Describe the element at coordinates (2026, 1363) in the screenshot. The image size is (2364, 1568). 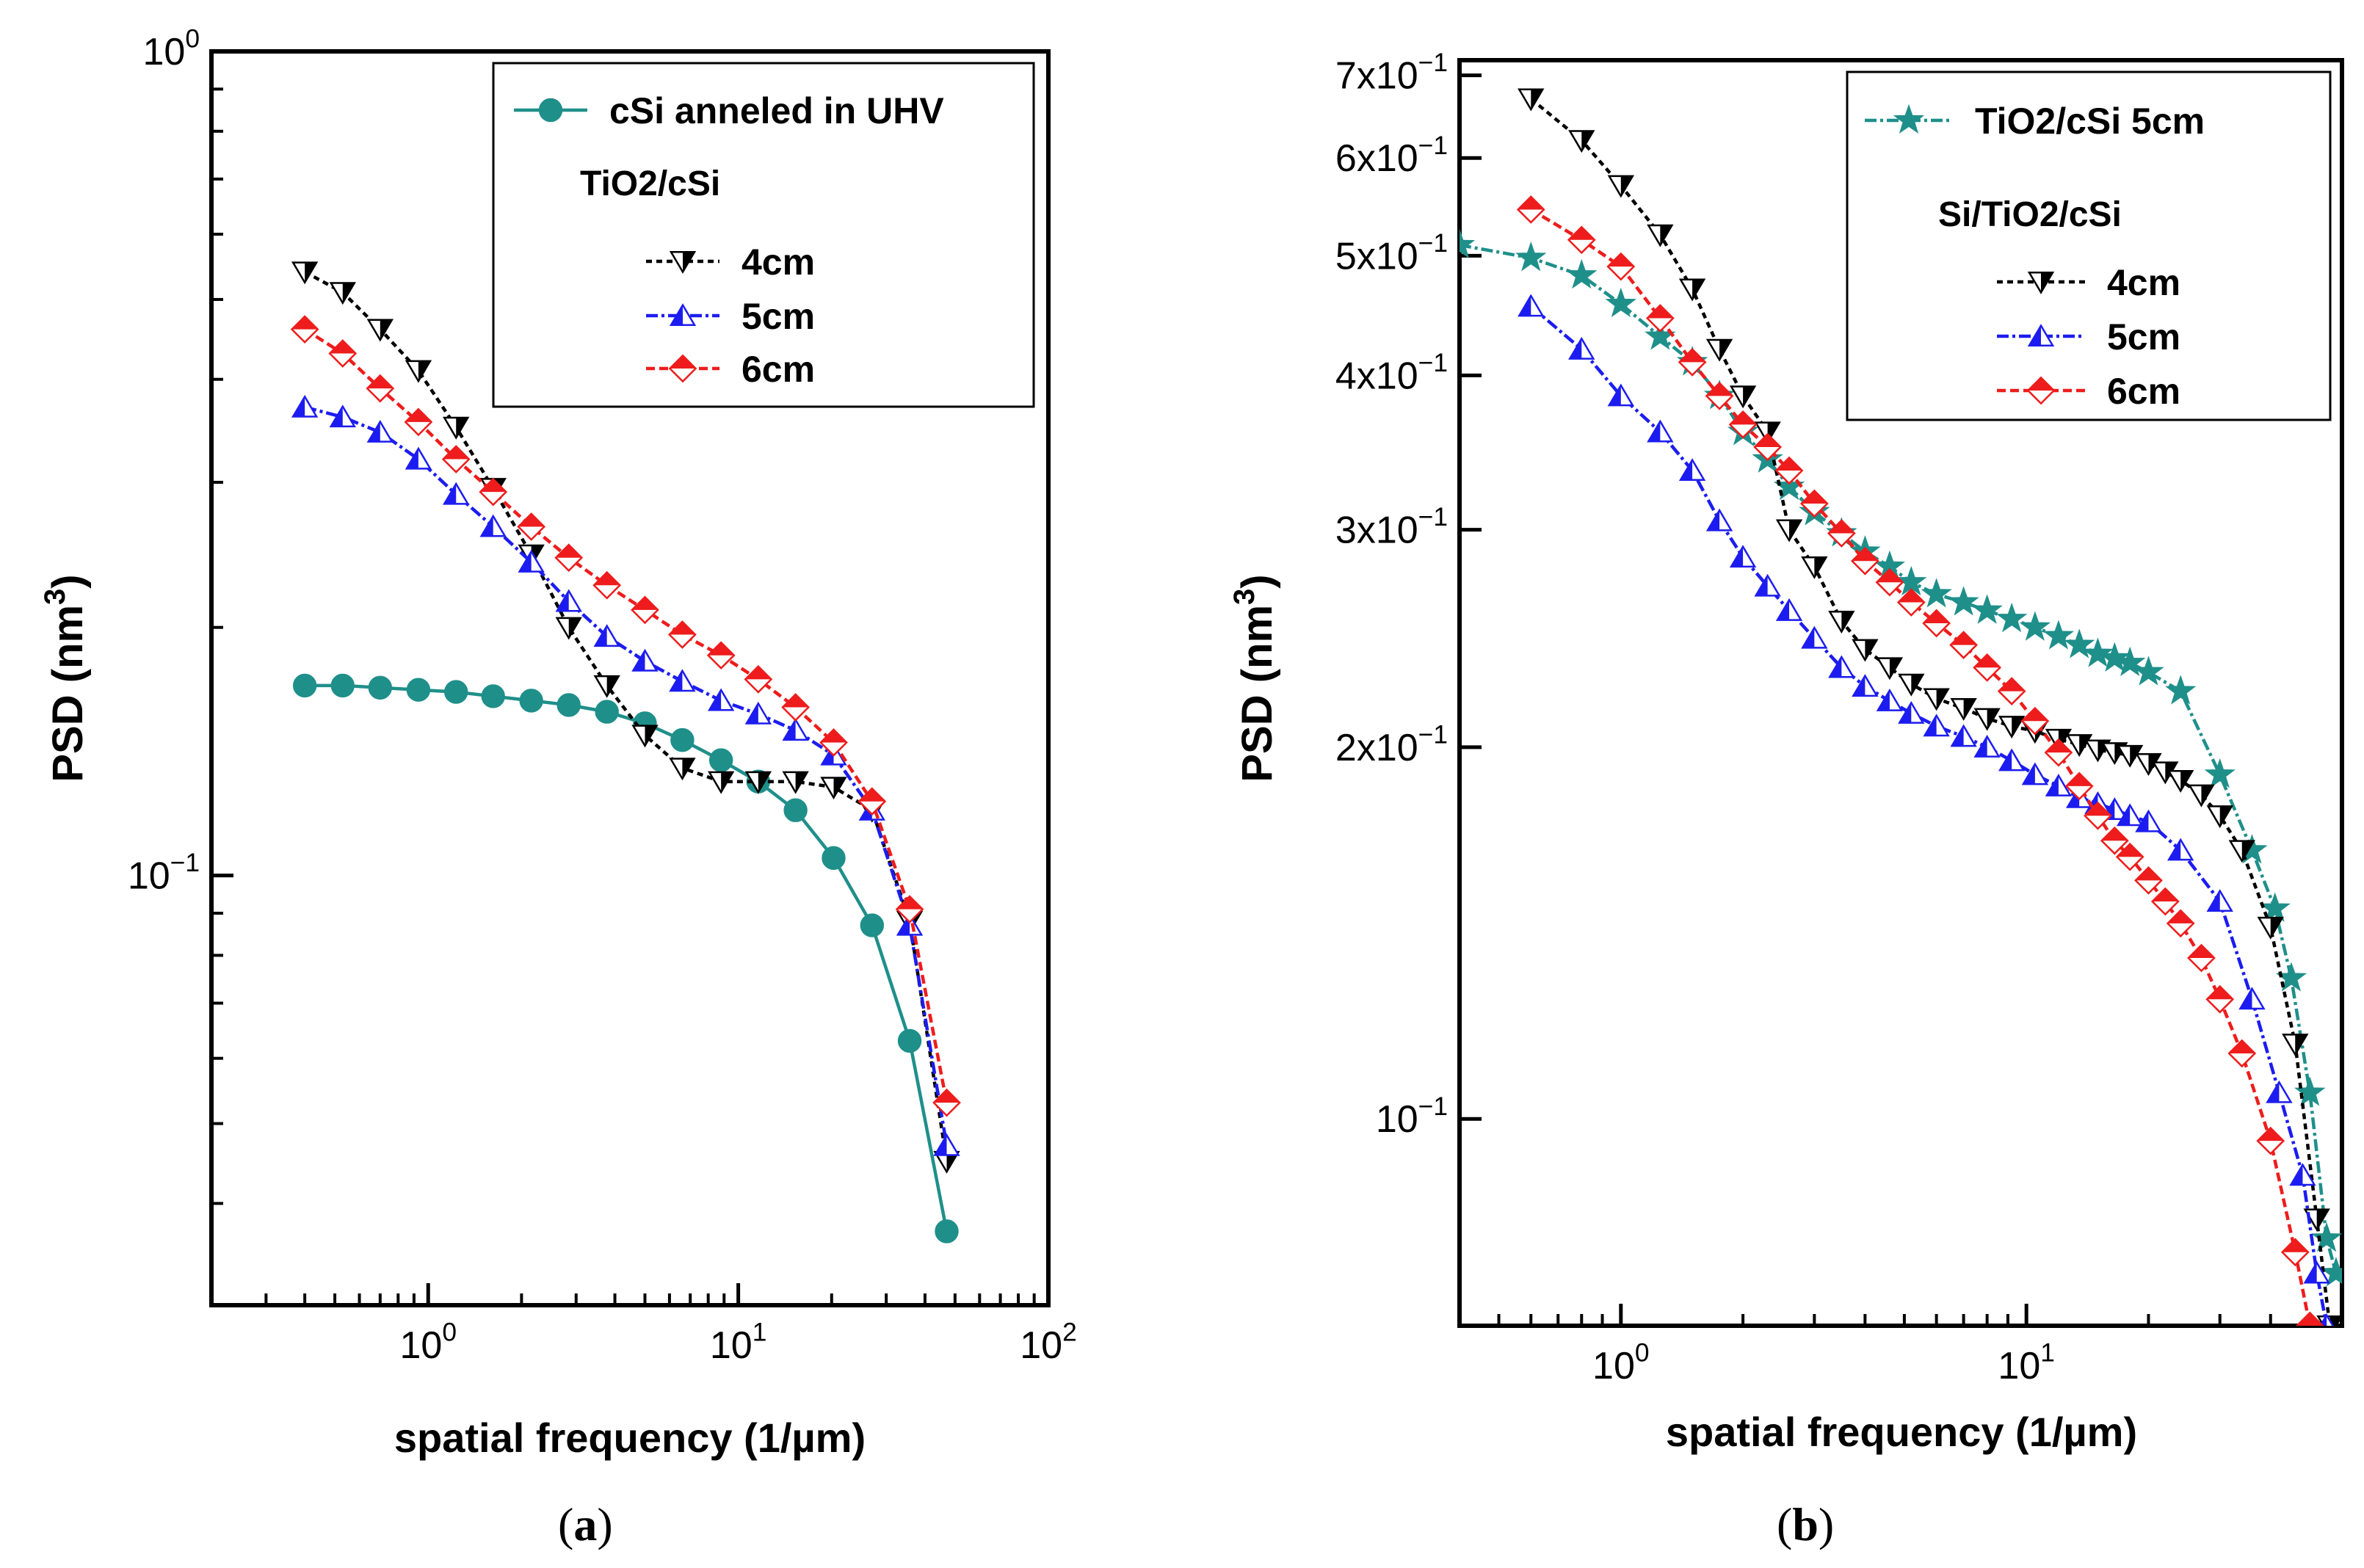
I see `x-tick-label: 10¹` at that location.